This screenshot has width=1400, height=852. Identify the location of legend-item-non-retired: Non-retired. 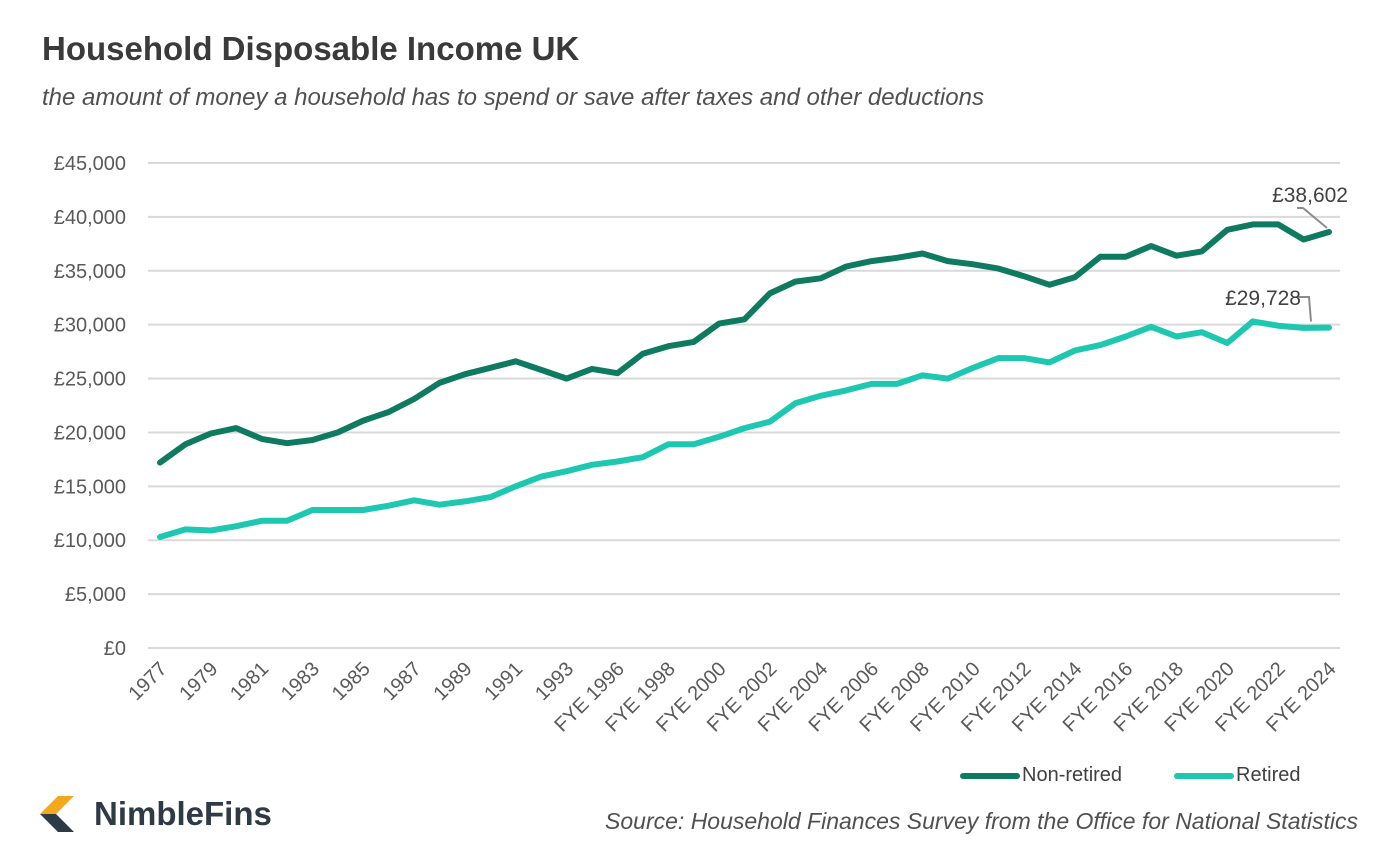
(1041, 775).